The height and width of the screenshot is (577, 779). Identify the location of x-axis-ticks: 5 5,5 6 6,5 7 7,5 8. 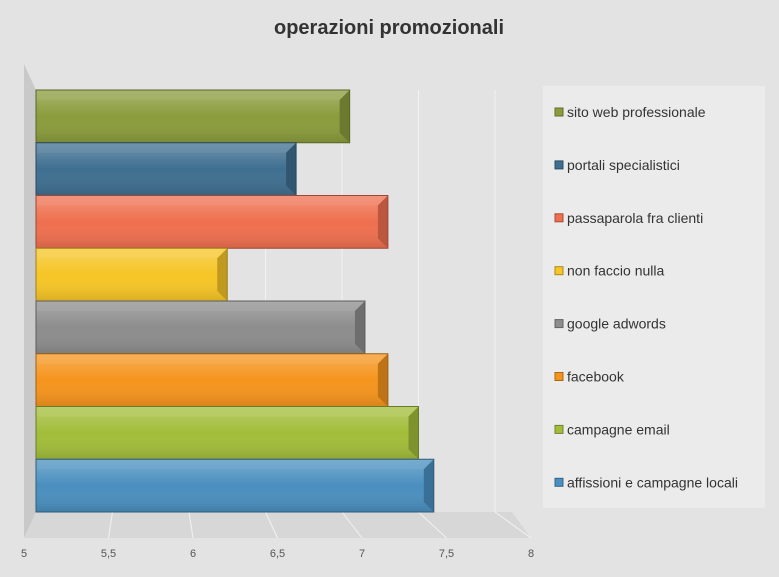
(277, 554).